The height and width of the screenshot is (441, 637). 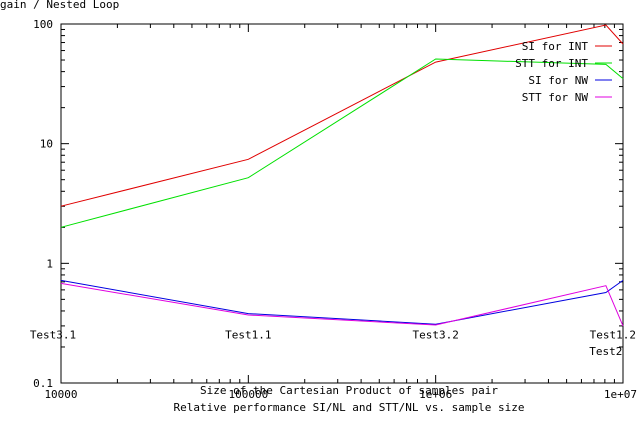 What do you see at coordinates (46, 144) in the screenshot?
I see `y-tick-label: 10` at bounding box center [46, 144].